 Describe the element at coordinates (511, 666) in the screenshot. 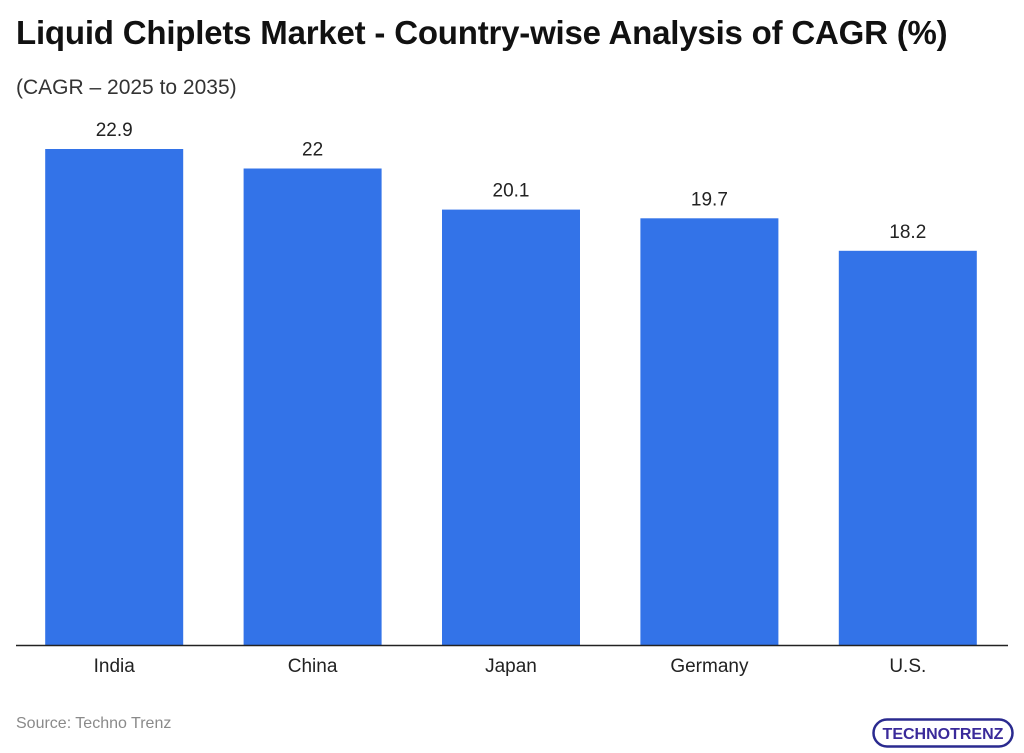

I see `category-label: Japan` at that location.